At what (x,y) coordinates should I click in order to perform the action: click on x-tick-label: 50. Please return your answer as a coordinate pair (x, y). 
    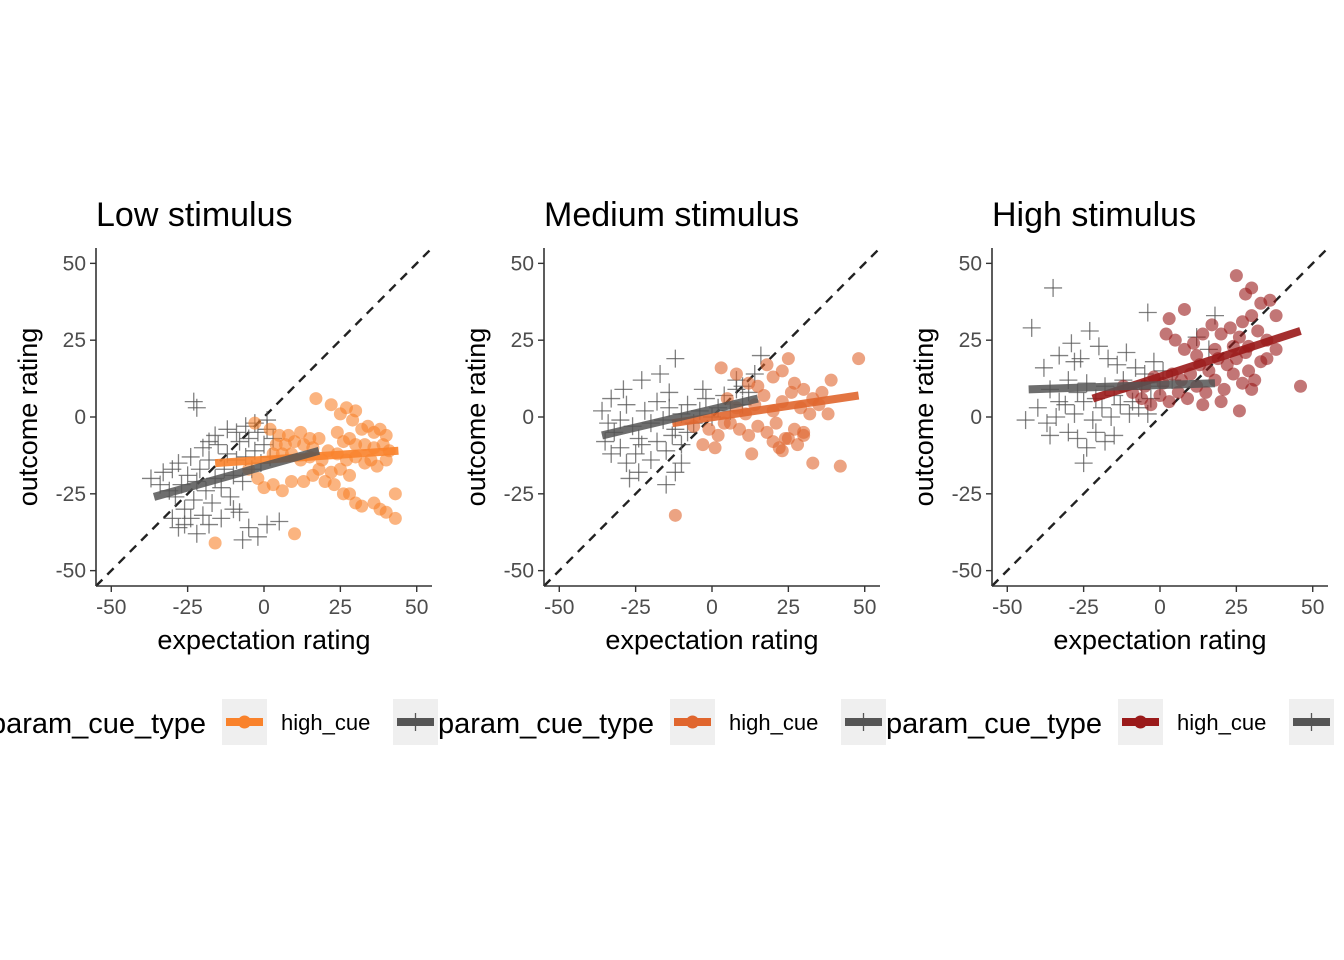
    Looking at the image, I should click on (416, 607).